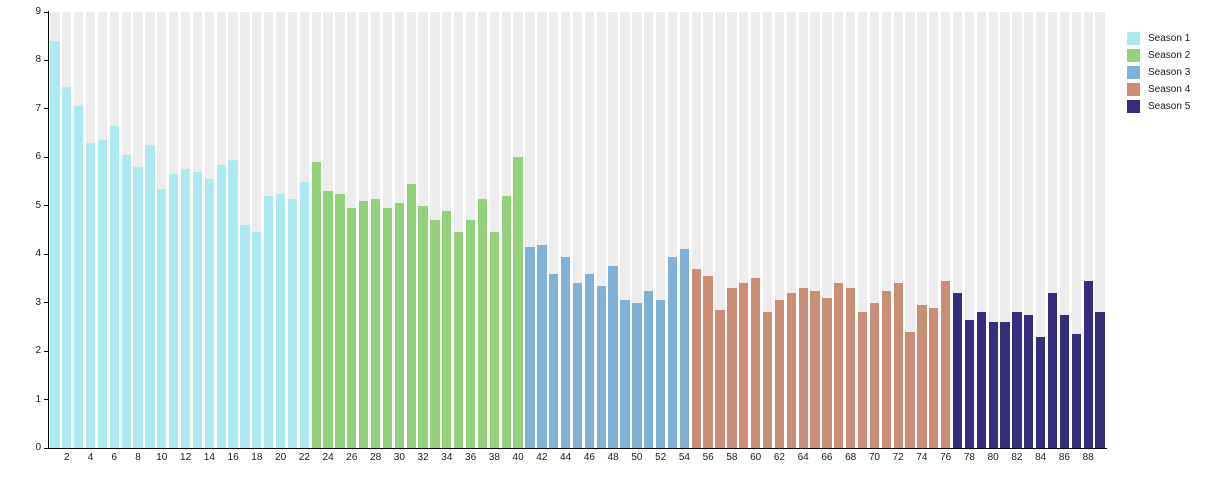 This screenshot has height=500, width=1206. Describe the element at coordinates (471, 457) in the screenshot. I see `x-axis-tick-label: 36` at that location.